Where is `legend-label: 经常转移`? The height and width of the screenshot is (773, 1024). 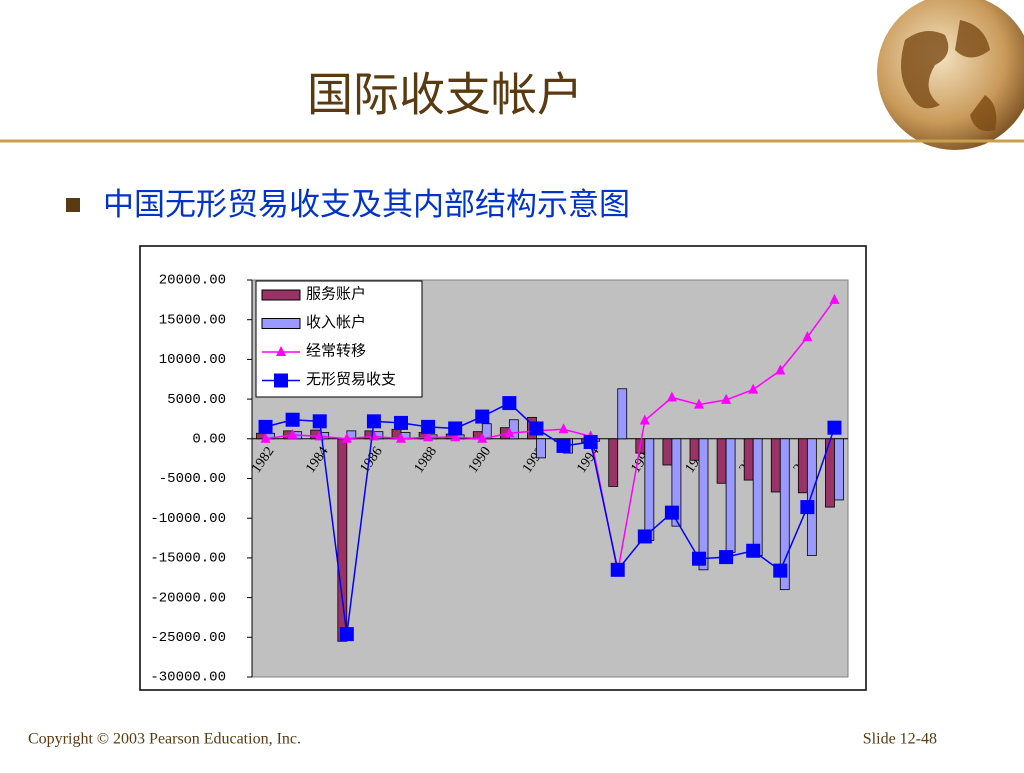
legend-label: 经常转移 is located at coordinates (336, 350).